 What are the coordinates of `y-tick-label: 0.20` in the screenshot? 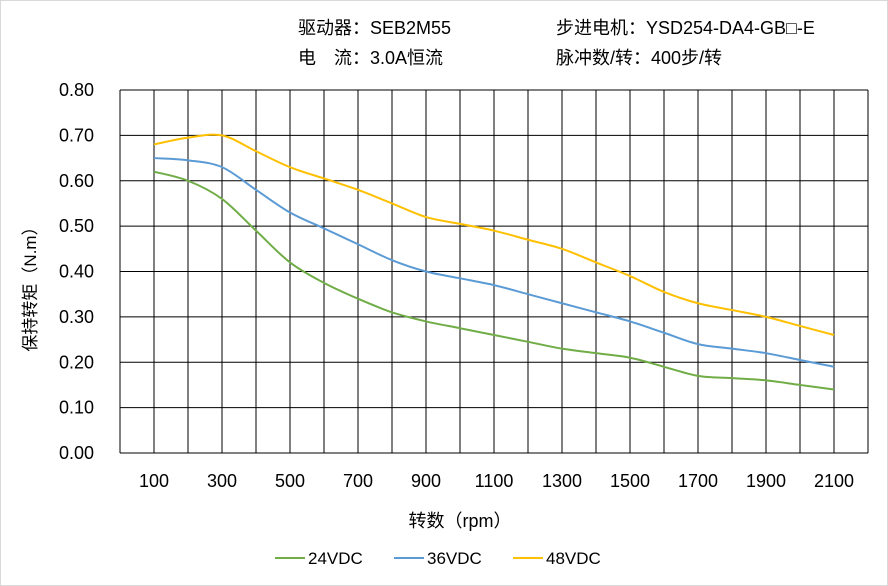 It's located at (76, 362).